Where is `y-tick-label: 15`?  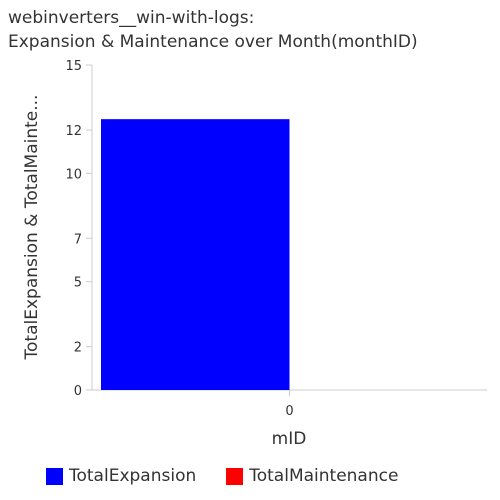 y-tick-label: 15 is located at coordinates (73, 66).